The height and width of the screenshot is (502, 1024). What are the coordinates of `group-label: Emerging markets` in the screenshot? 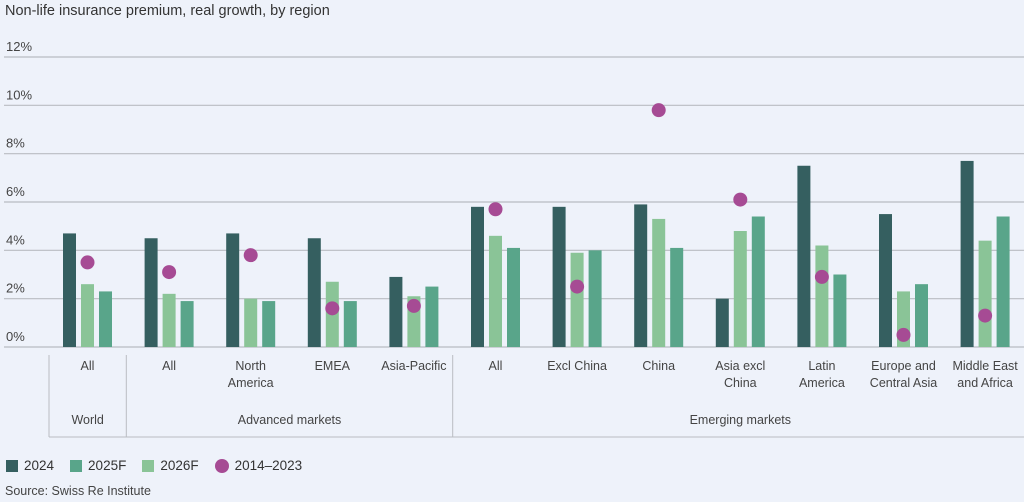 It's located at (740, 420).